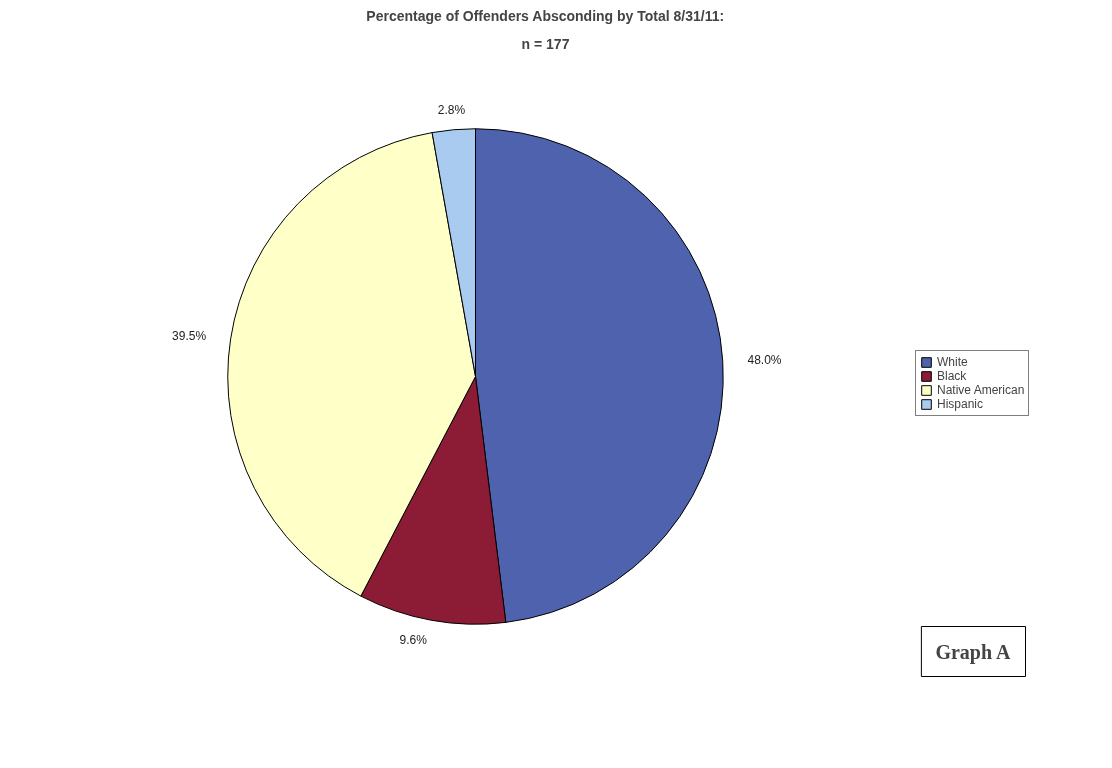  I want to click on data-label: 2.8%, so click(451, 109).